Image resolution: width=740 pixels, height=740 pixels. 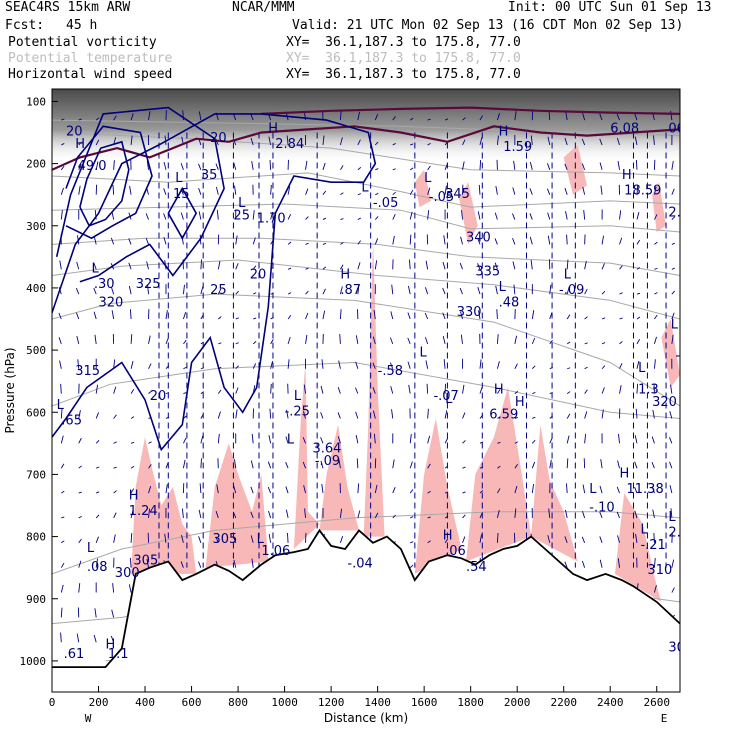 I want to click on contour-annotation: 3.64, so click(x=327, y=449).